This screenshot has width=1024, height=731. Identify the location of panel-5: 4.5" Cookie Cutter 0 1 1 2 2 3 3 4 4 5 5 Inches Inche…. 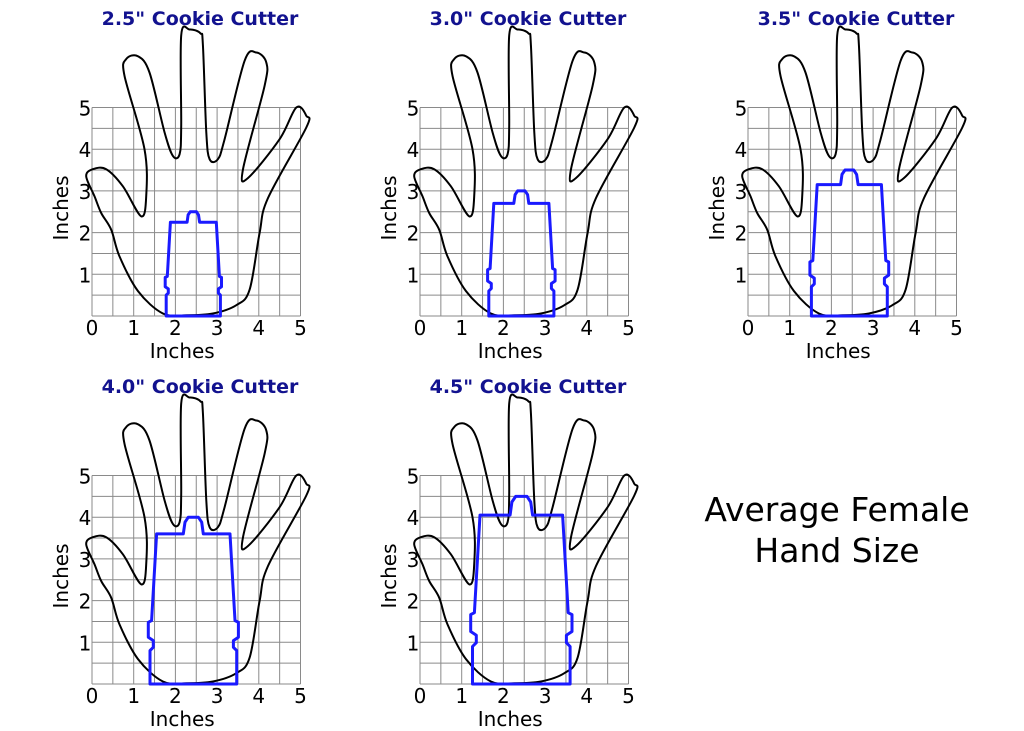
(508, 553).